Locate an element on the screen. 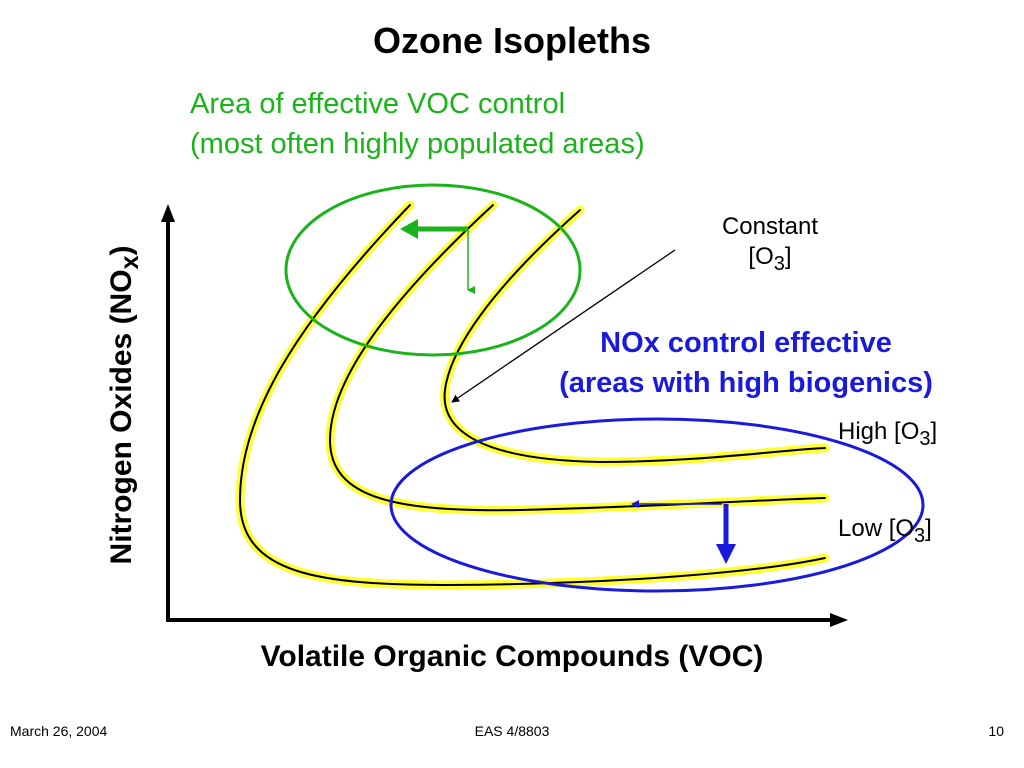  constant-label-line2: [O3] is located at coordinates (770, 260).